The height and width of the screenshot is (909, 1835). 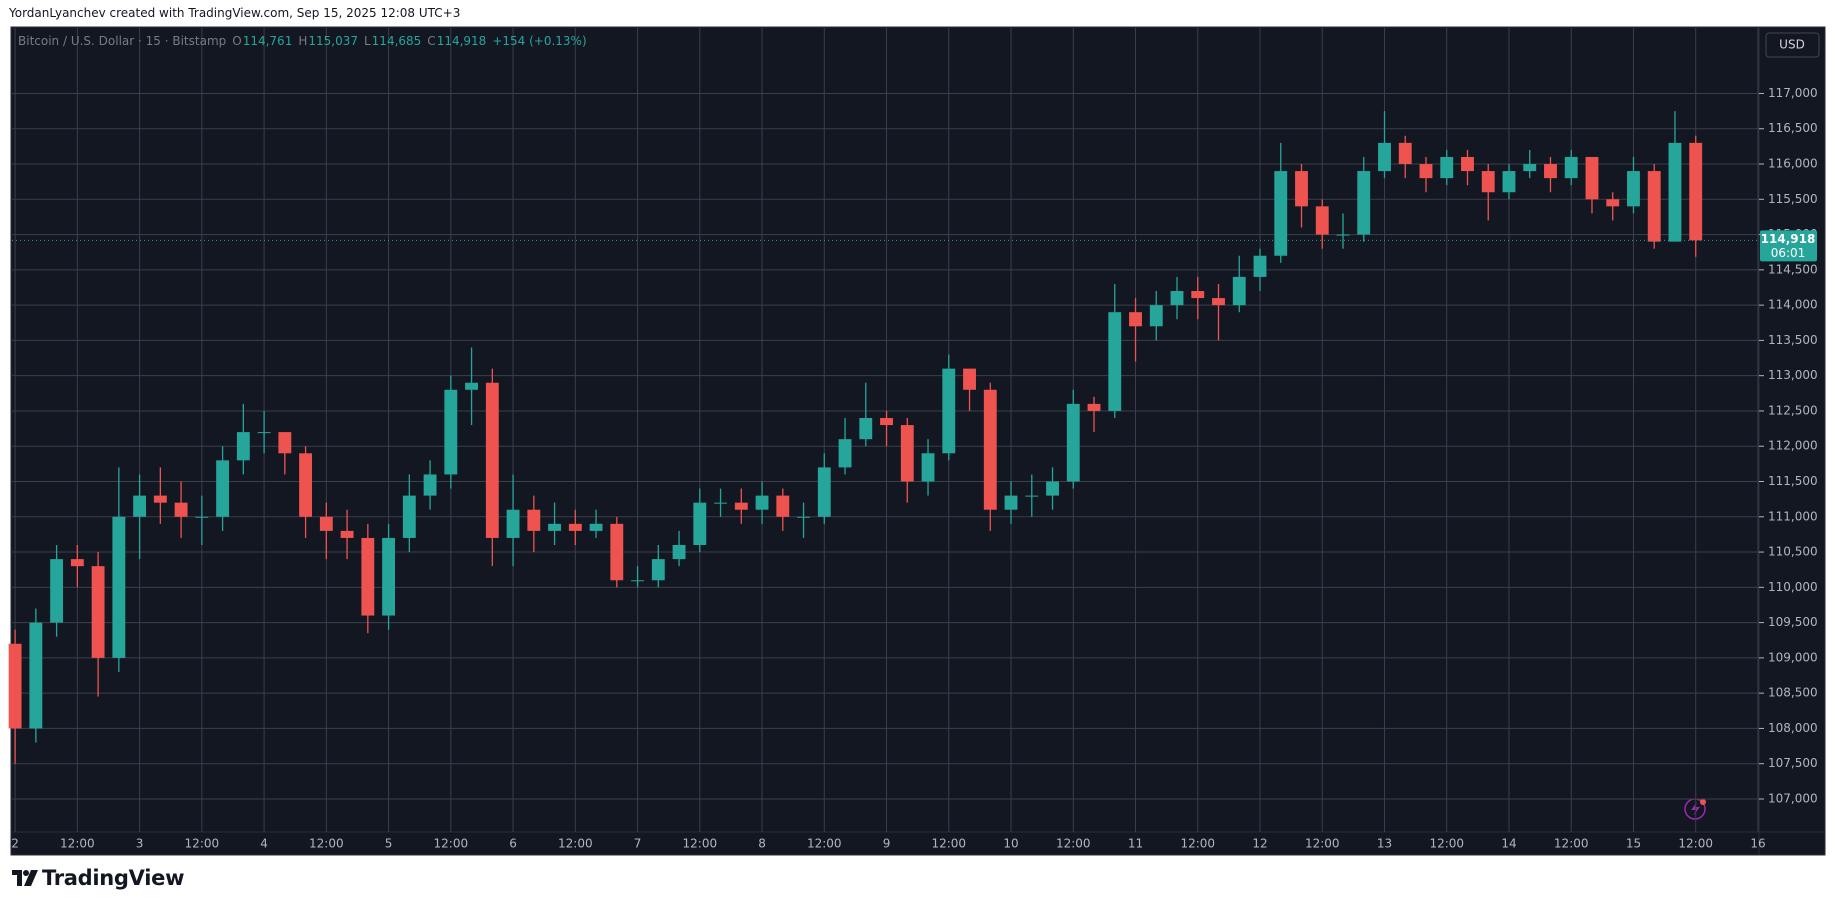 What do you see at coordinates (1793, 798) in the screenshot?
I see `y-tick-label: 107,000` at bounding box center [1793, 798].